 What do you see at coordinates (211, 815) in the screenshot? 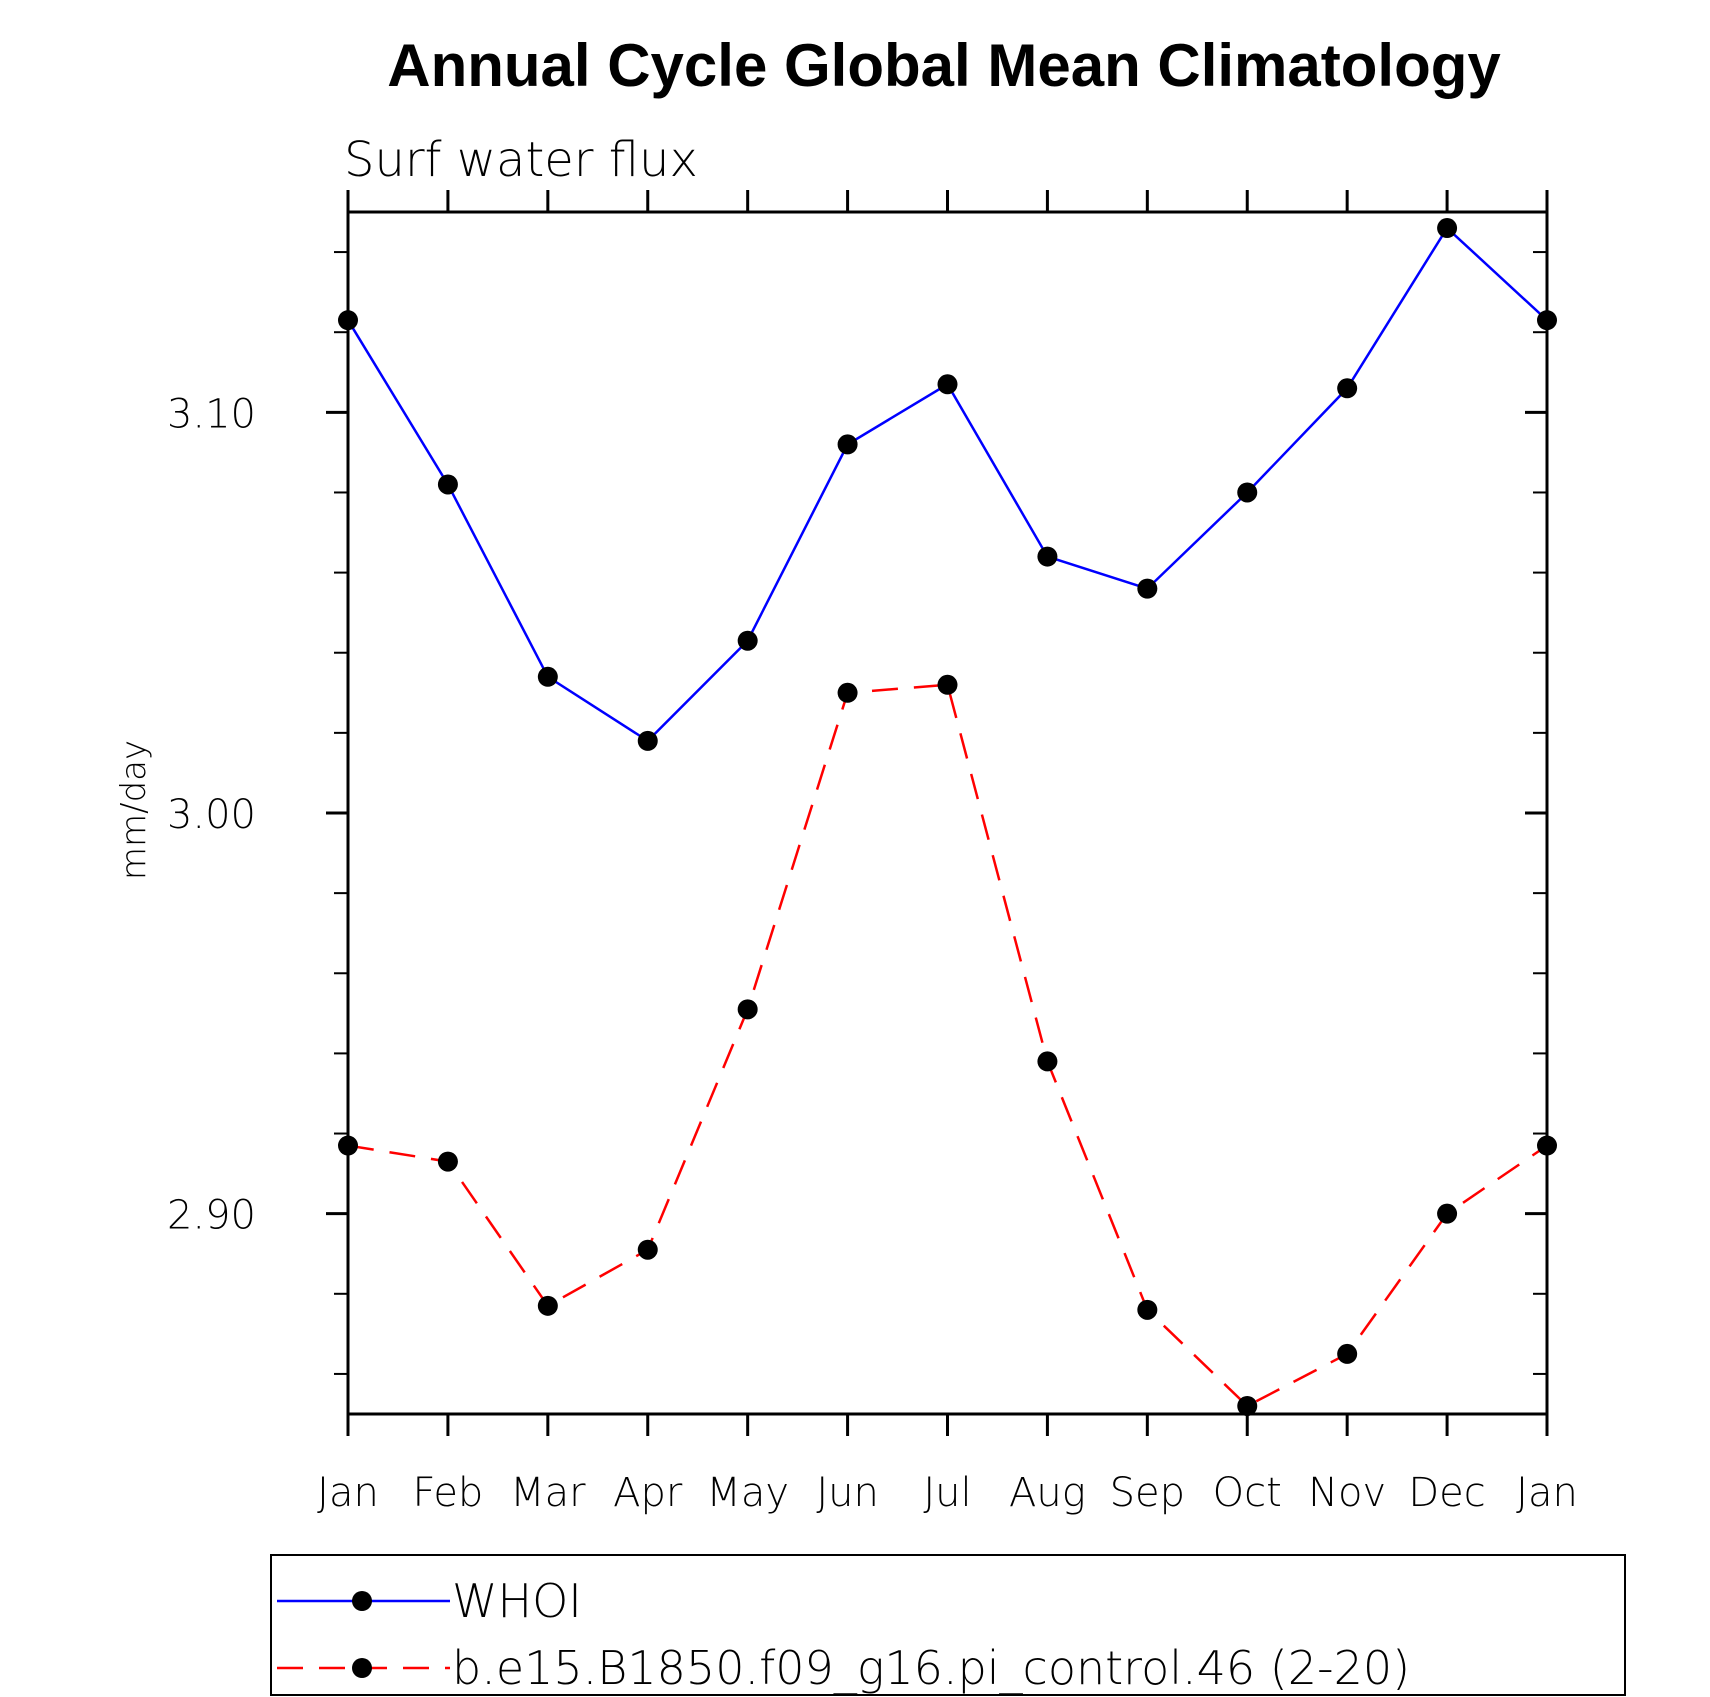
I see `y-tick-label: 3.00` at bounding box center [211, 815].